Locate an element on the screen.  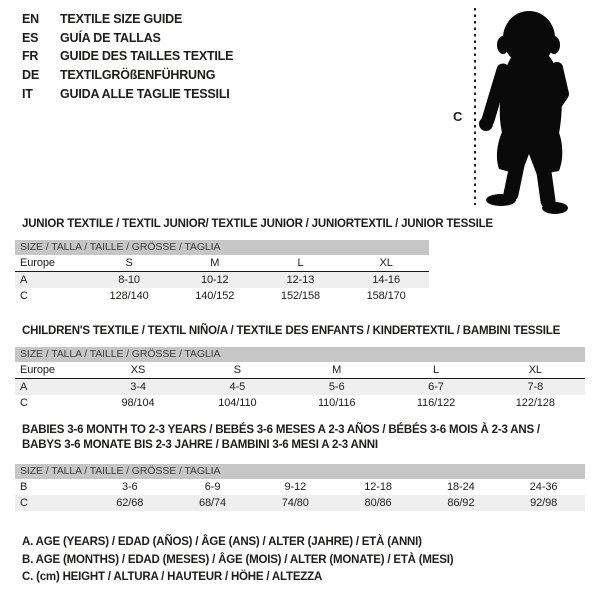
table-cell: 12-13 is located at coordinates (300, 280).